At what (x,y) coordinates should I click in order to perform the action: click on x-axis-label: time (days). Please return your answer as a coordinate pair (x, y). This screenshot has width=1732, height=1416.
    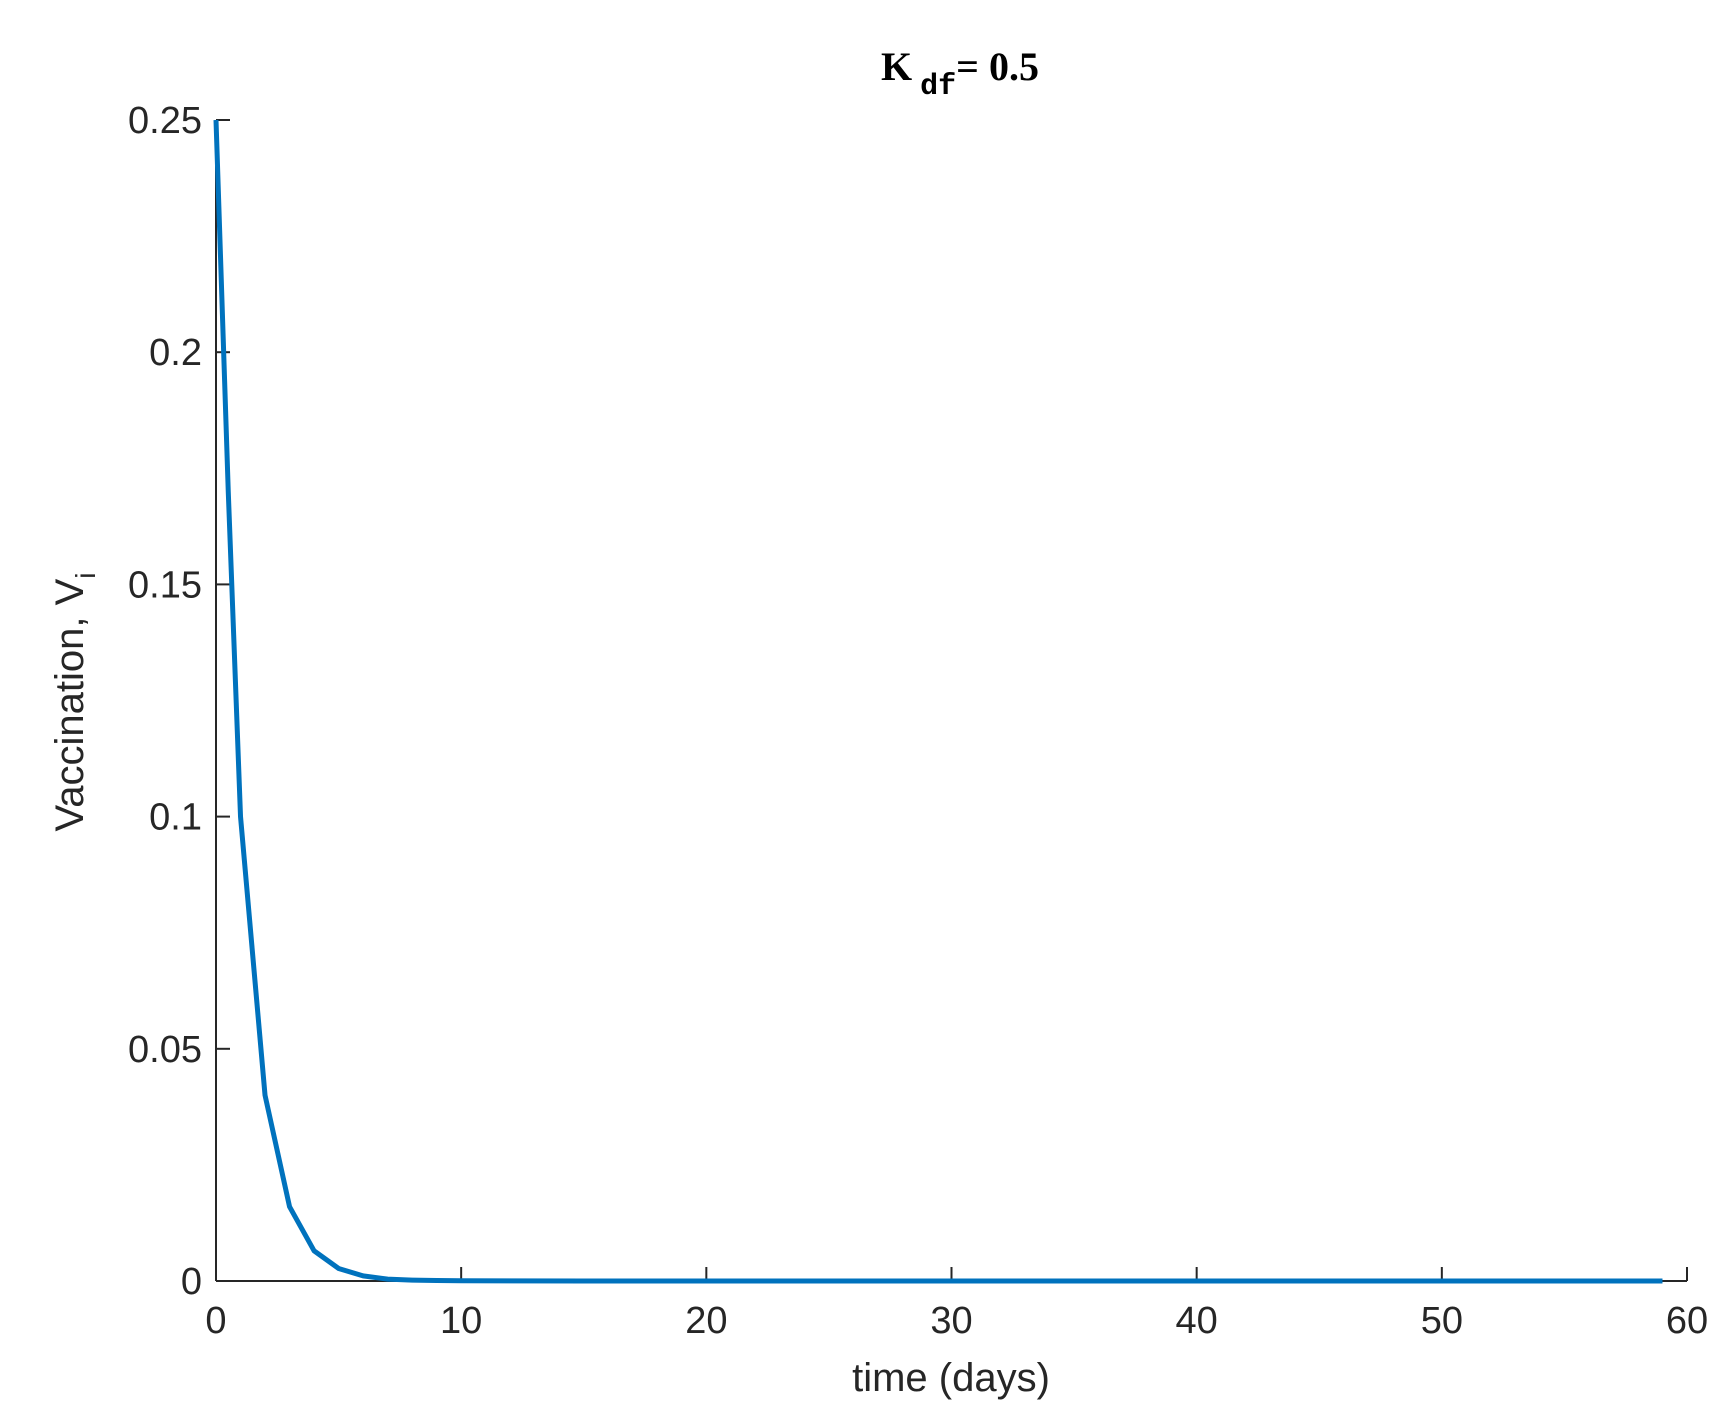
    Looking at the image, I should click on (951, 1378).